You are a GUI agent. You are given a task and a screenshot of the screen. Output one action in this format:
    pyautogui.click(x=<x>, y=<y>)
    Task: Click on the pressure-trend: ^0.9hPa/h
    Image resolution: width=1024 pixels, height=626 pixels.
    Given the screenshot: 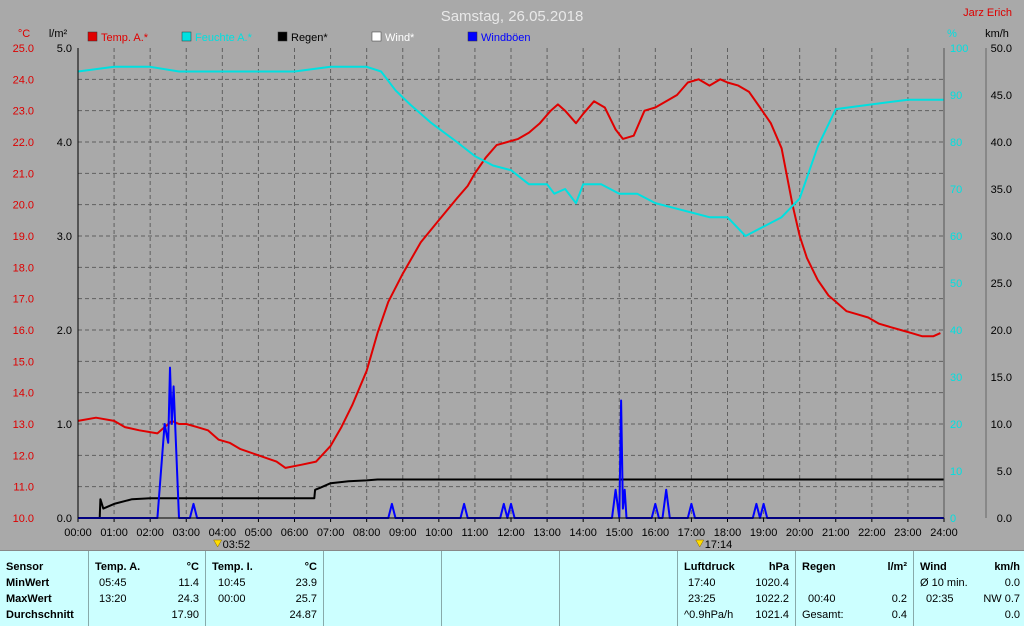 What is the action you would take?
    pyautogui.click(x=709, y=615)
    